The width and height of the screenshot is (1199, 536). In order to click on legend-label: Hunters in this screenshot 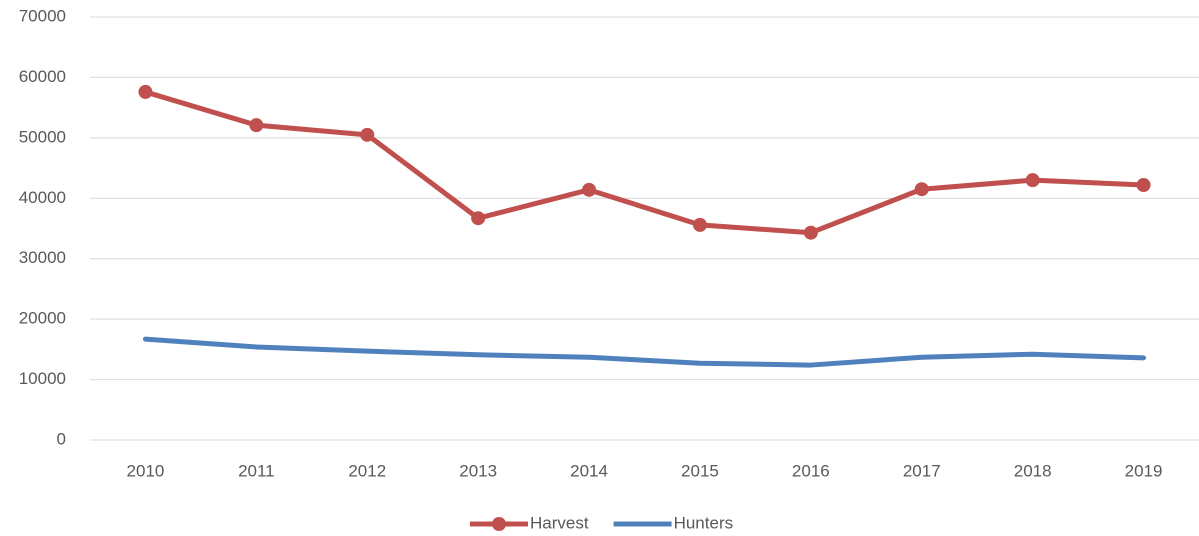, I will do `click(704, 522)`.